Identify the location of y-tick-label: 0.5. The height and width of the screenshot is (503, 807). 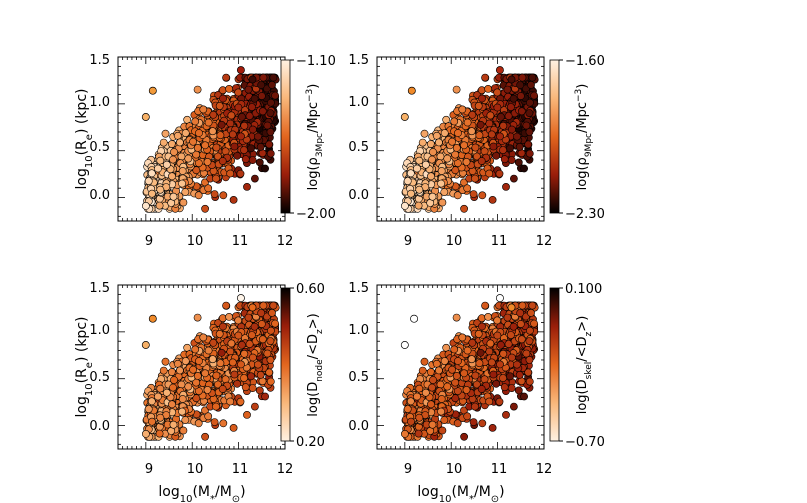
(99, 377).